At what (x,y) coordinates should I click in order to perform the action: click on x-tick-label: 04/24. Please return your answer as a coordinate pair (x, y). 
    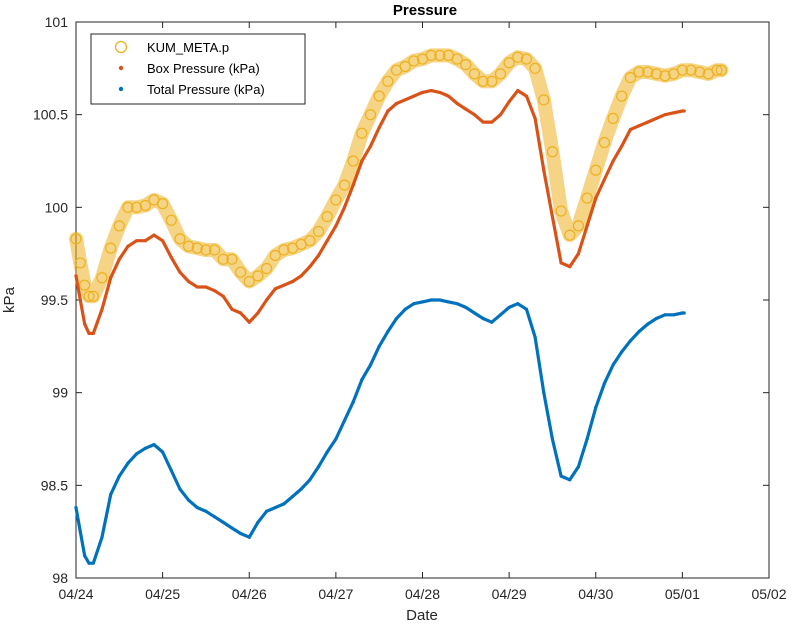
    Looking at the image, I should click on (75, 594).